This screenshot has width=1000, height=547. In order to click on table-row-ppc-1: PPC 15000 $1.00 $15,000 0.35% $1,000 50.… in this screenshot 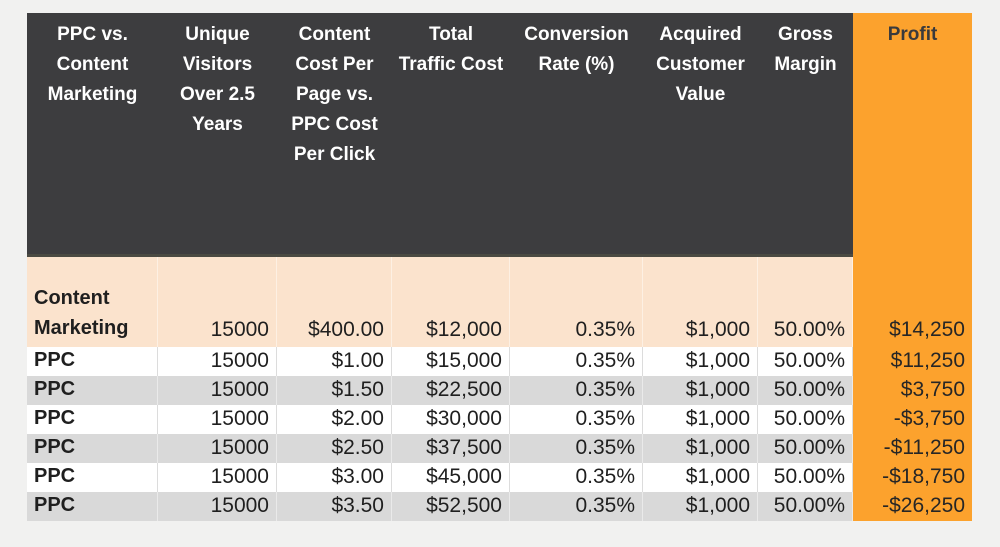, I will do `click(499, 361)`.